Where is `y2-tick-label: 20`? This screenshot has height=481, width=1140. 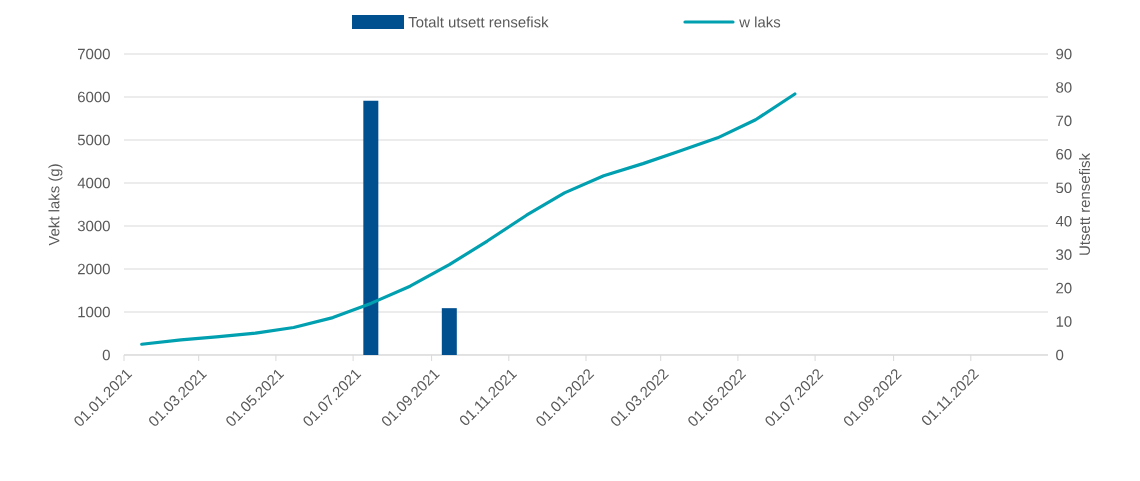
y2-tick-label: 20 is located at coordinates (1064, 288).